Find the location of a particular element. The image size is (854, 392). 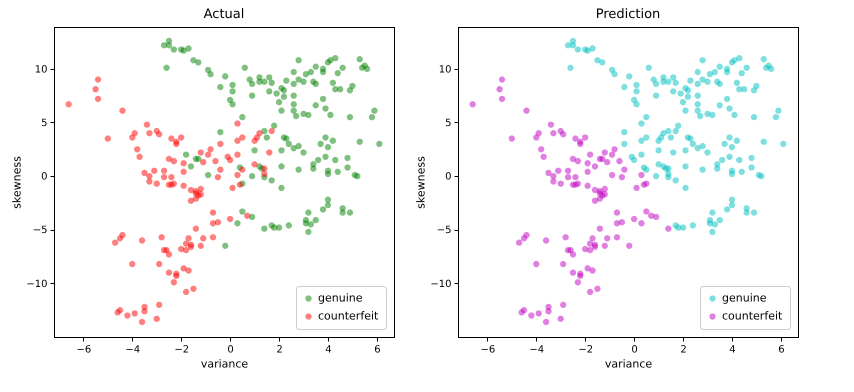

chart-title: Prediction is located at coordinates (628, 14).